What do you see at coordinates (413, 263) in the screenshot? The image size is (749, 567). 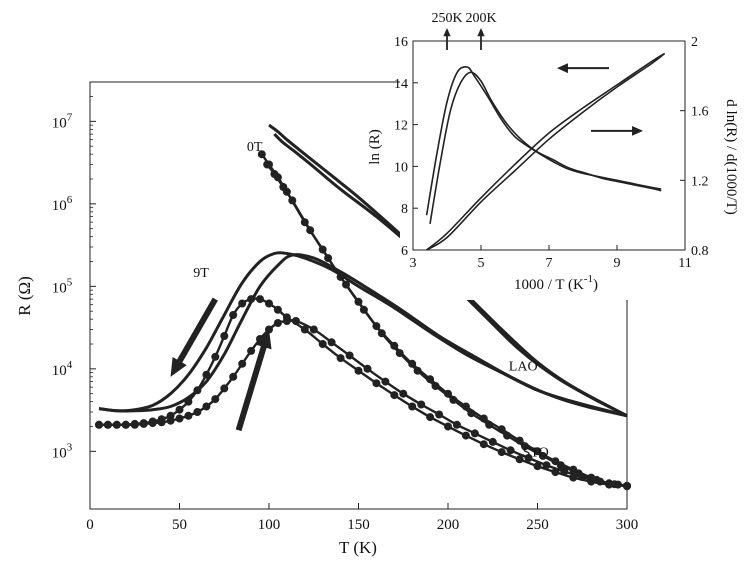 I see `inset-x-tick-label: 3` at bounding box center [413, 263].